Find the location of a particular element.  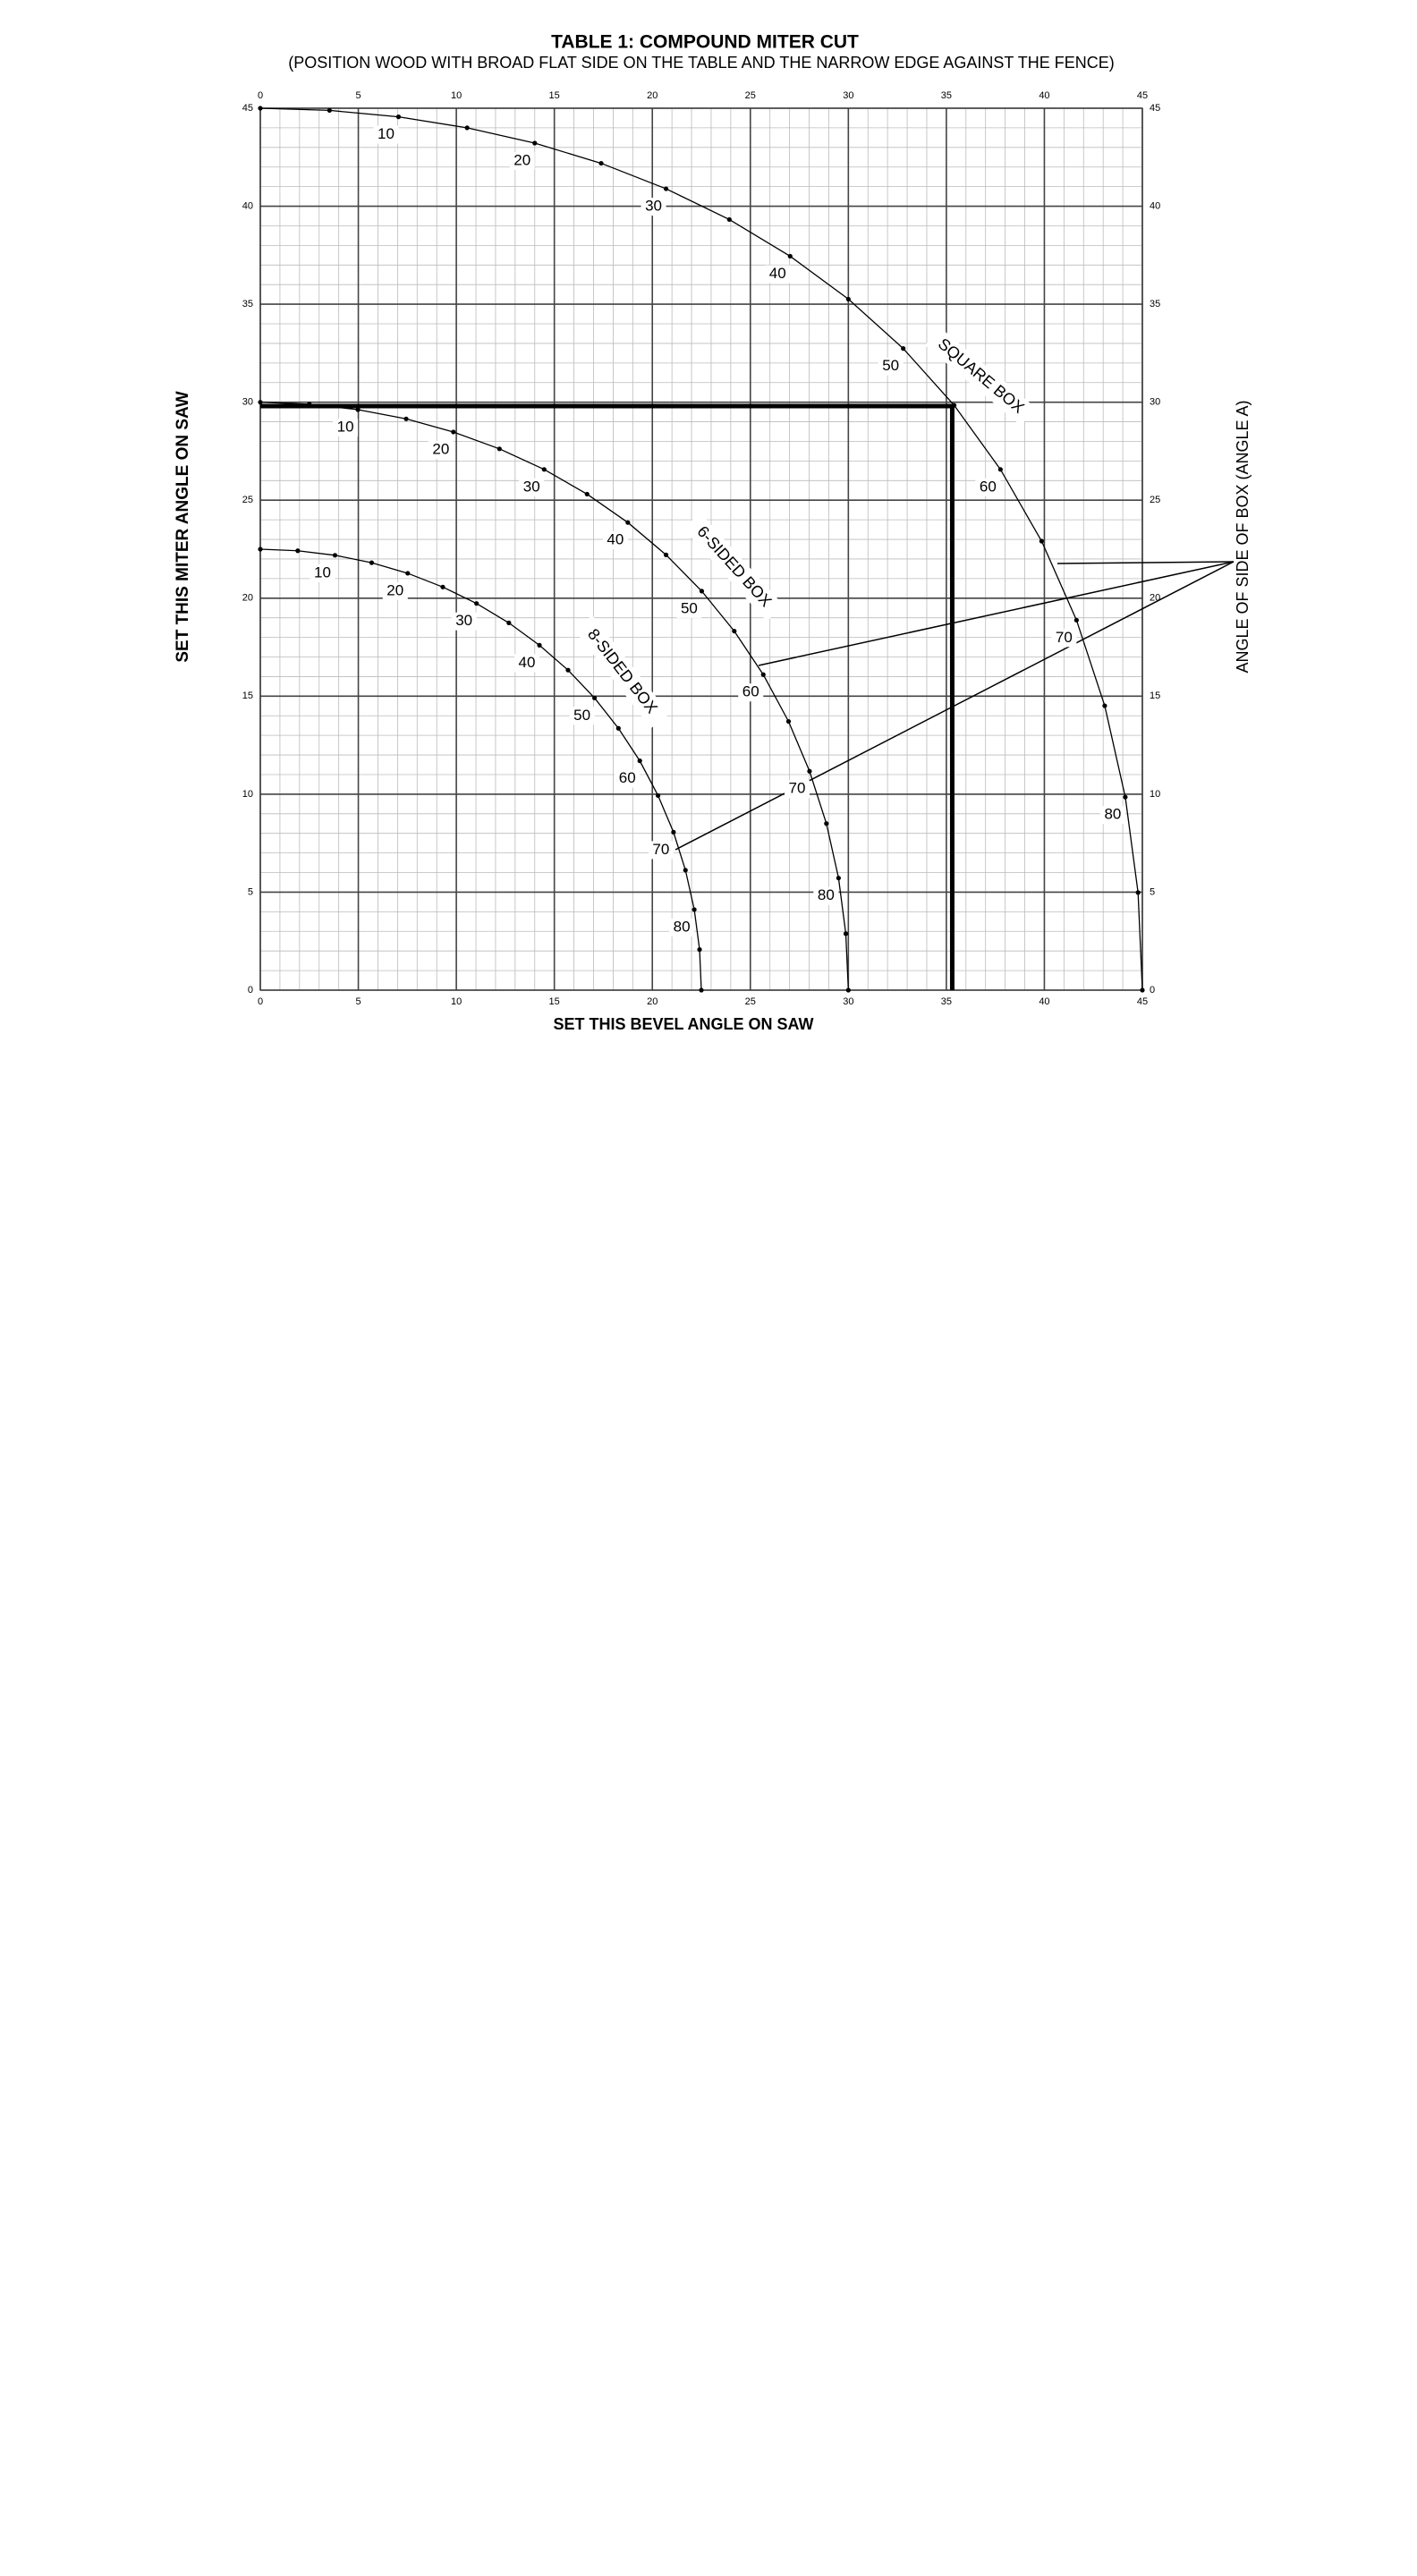

y-tick-label: 15 is located at coordinates (248, 696).